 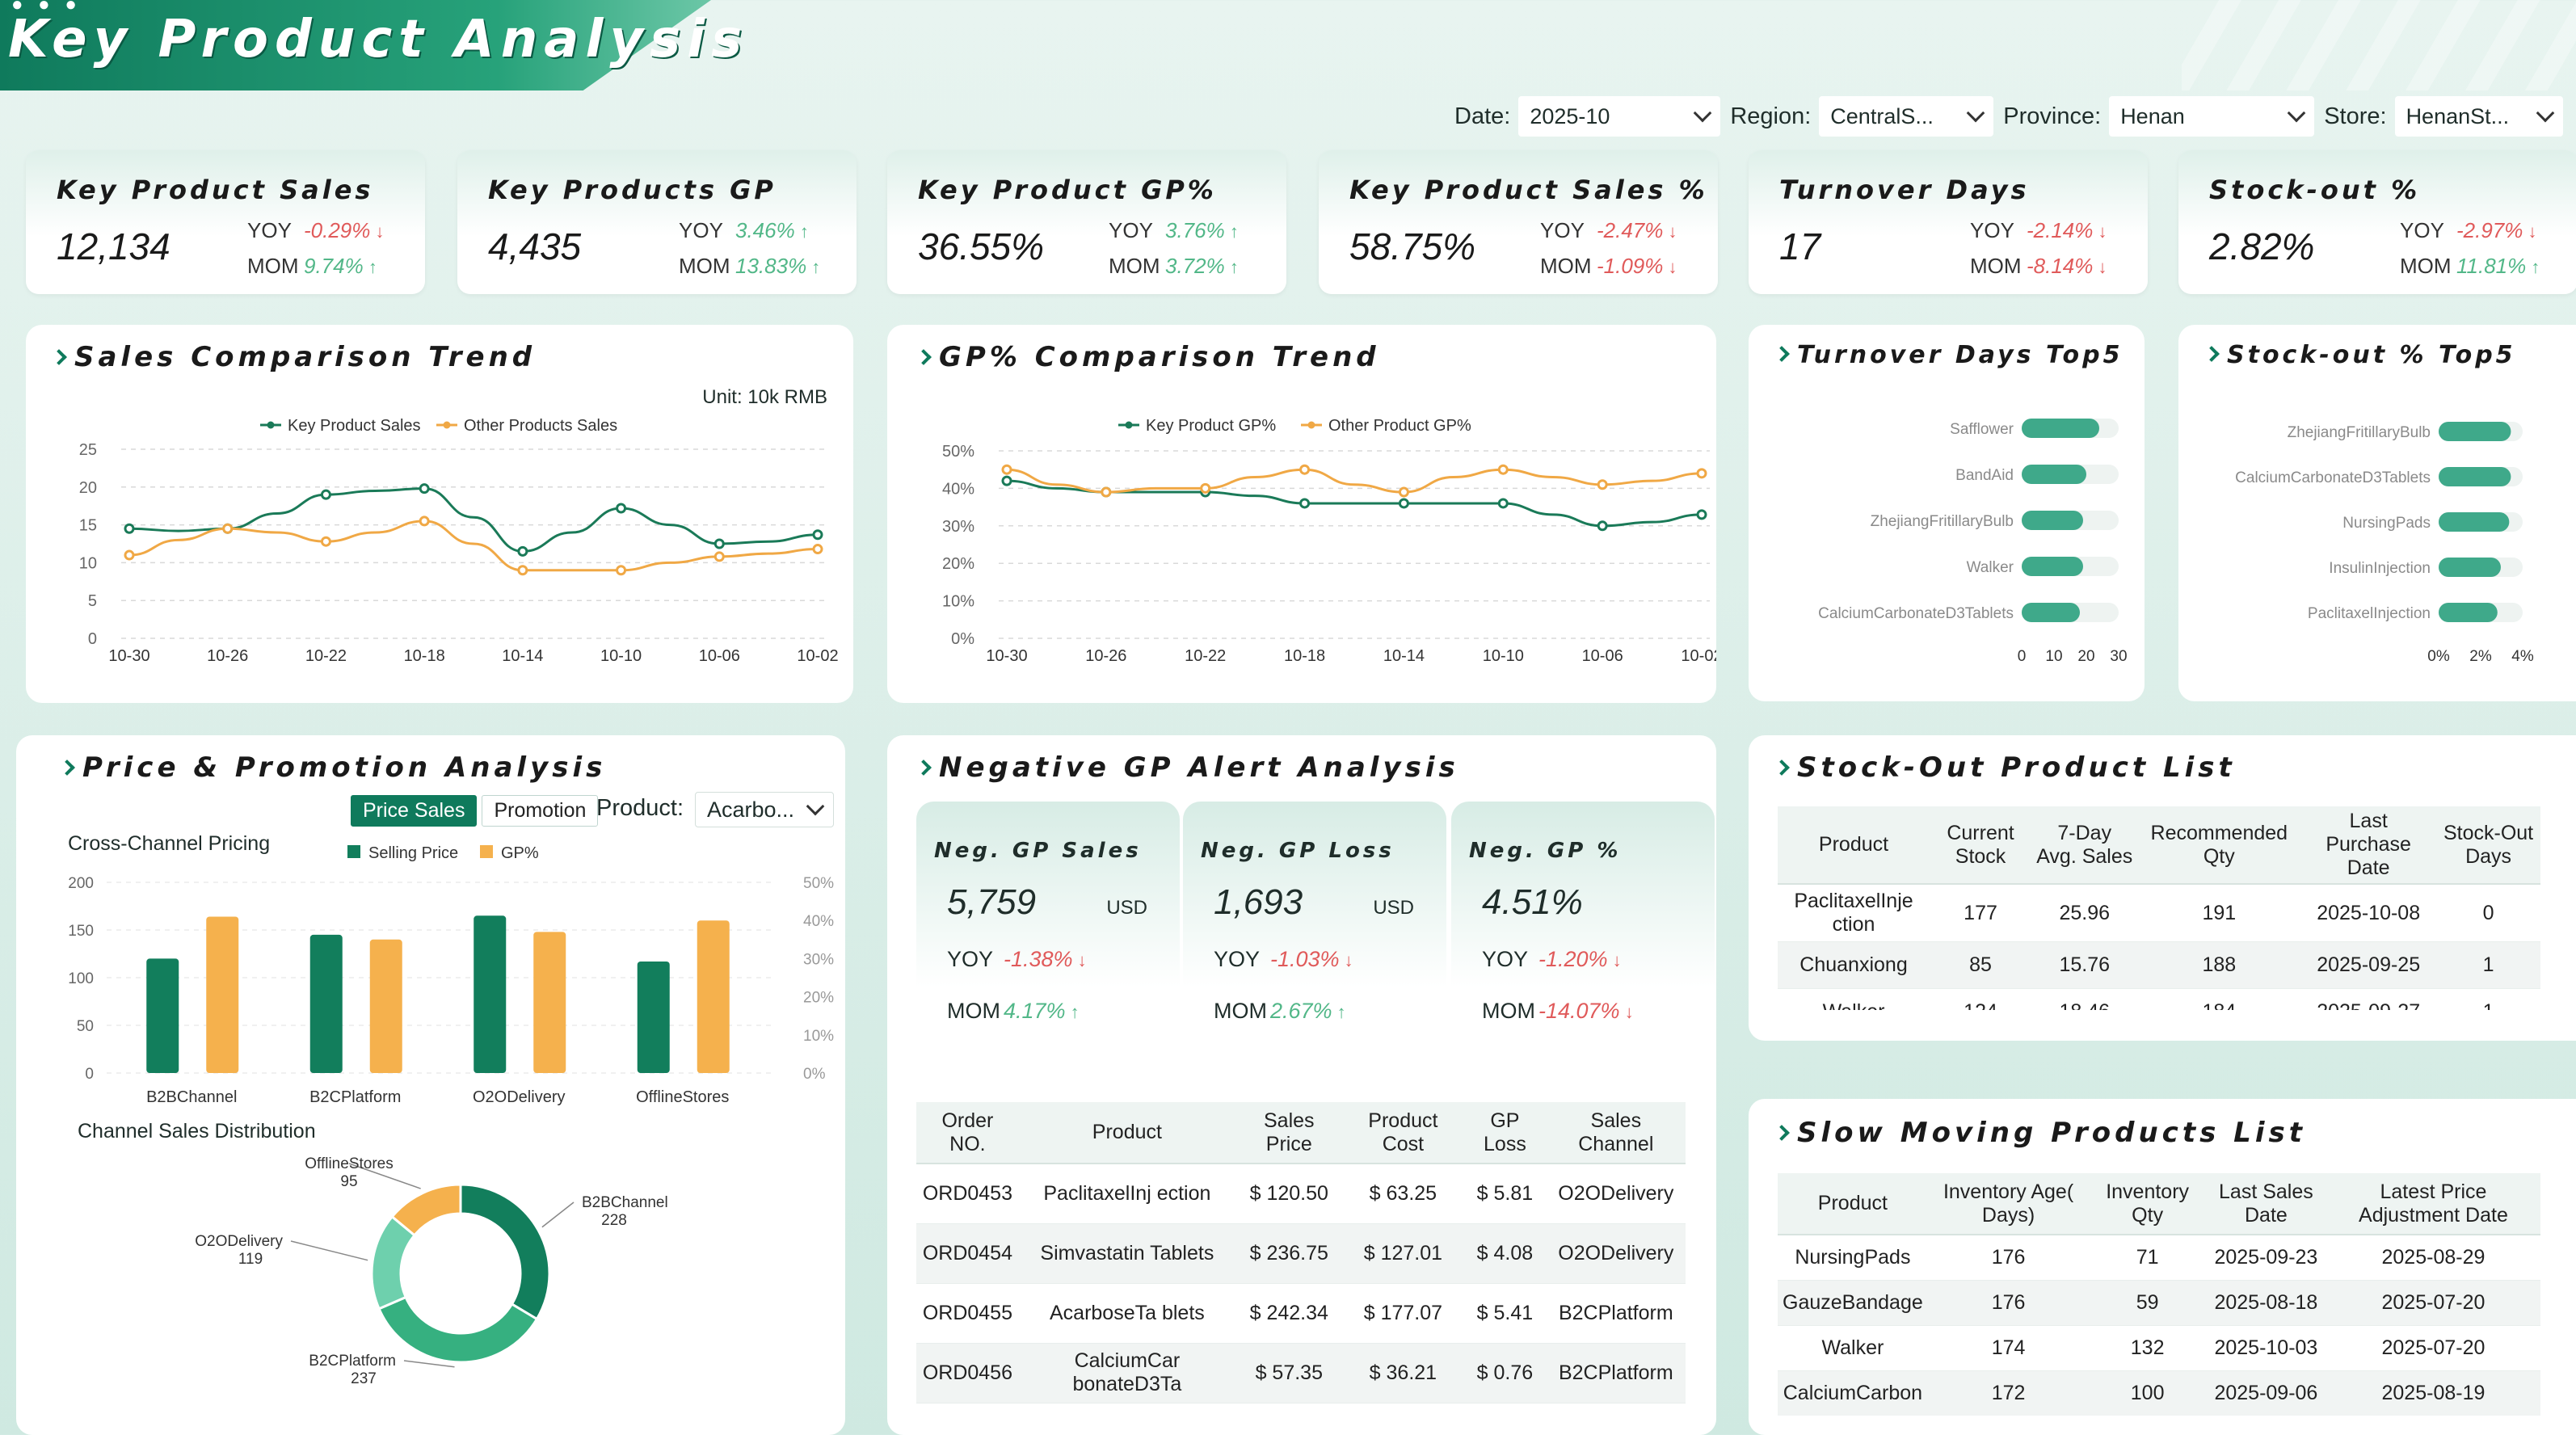 What do you see at coordinates (2147, 1258) in the screenshot?
I see `table-cell: 71` at bounding box center [2147, 1258].